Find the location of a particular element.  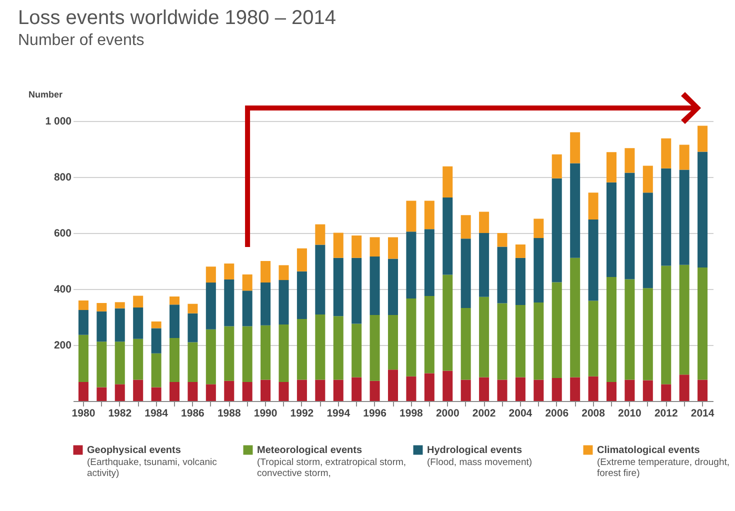

legend-label: Meteorological events is located at coordinates (309, 450).